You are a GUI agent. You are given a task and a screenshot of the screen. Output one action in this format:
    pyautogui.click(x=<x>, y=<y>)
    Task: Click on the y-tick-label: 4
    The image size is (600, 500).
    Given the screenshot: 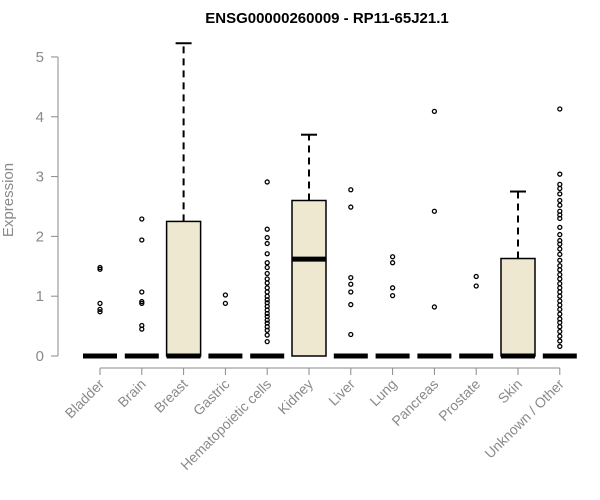 What is the action you would take?
    pyautogui.click(x=40, y=117)
    